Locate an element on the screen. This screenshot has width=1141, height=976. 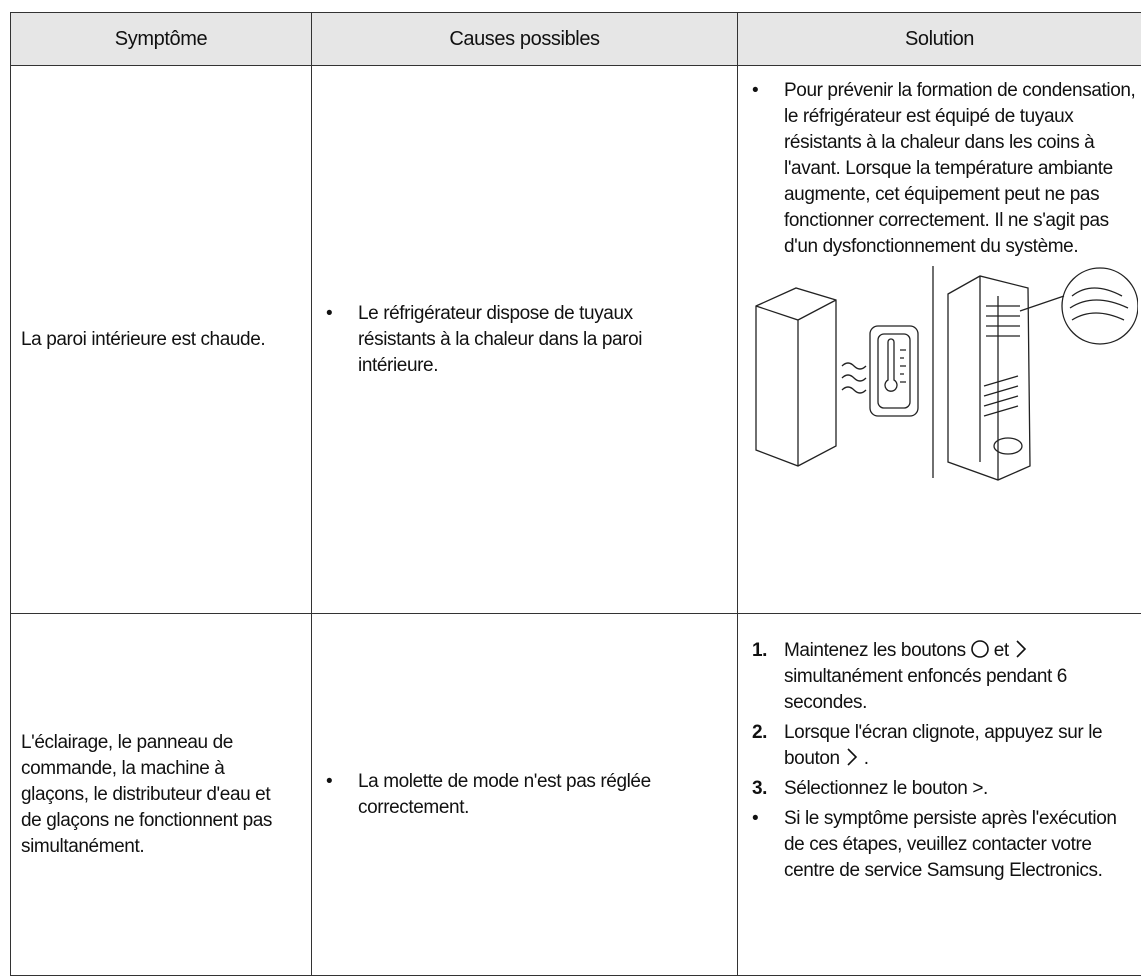
step-text: Sélectionnez le bouton >. is located at coordinates (886, 788).